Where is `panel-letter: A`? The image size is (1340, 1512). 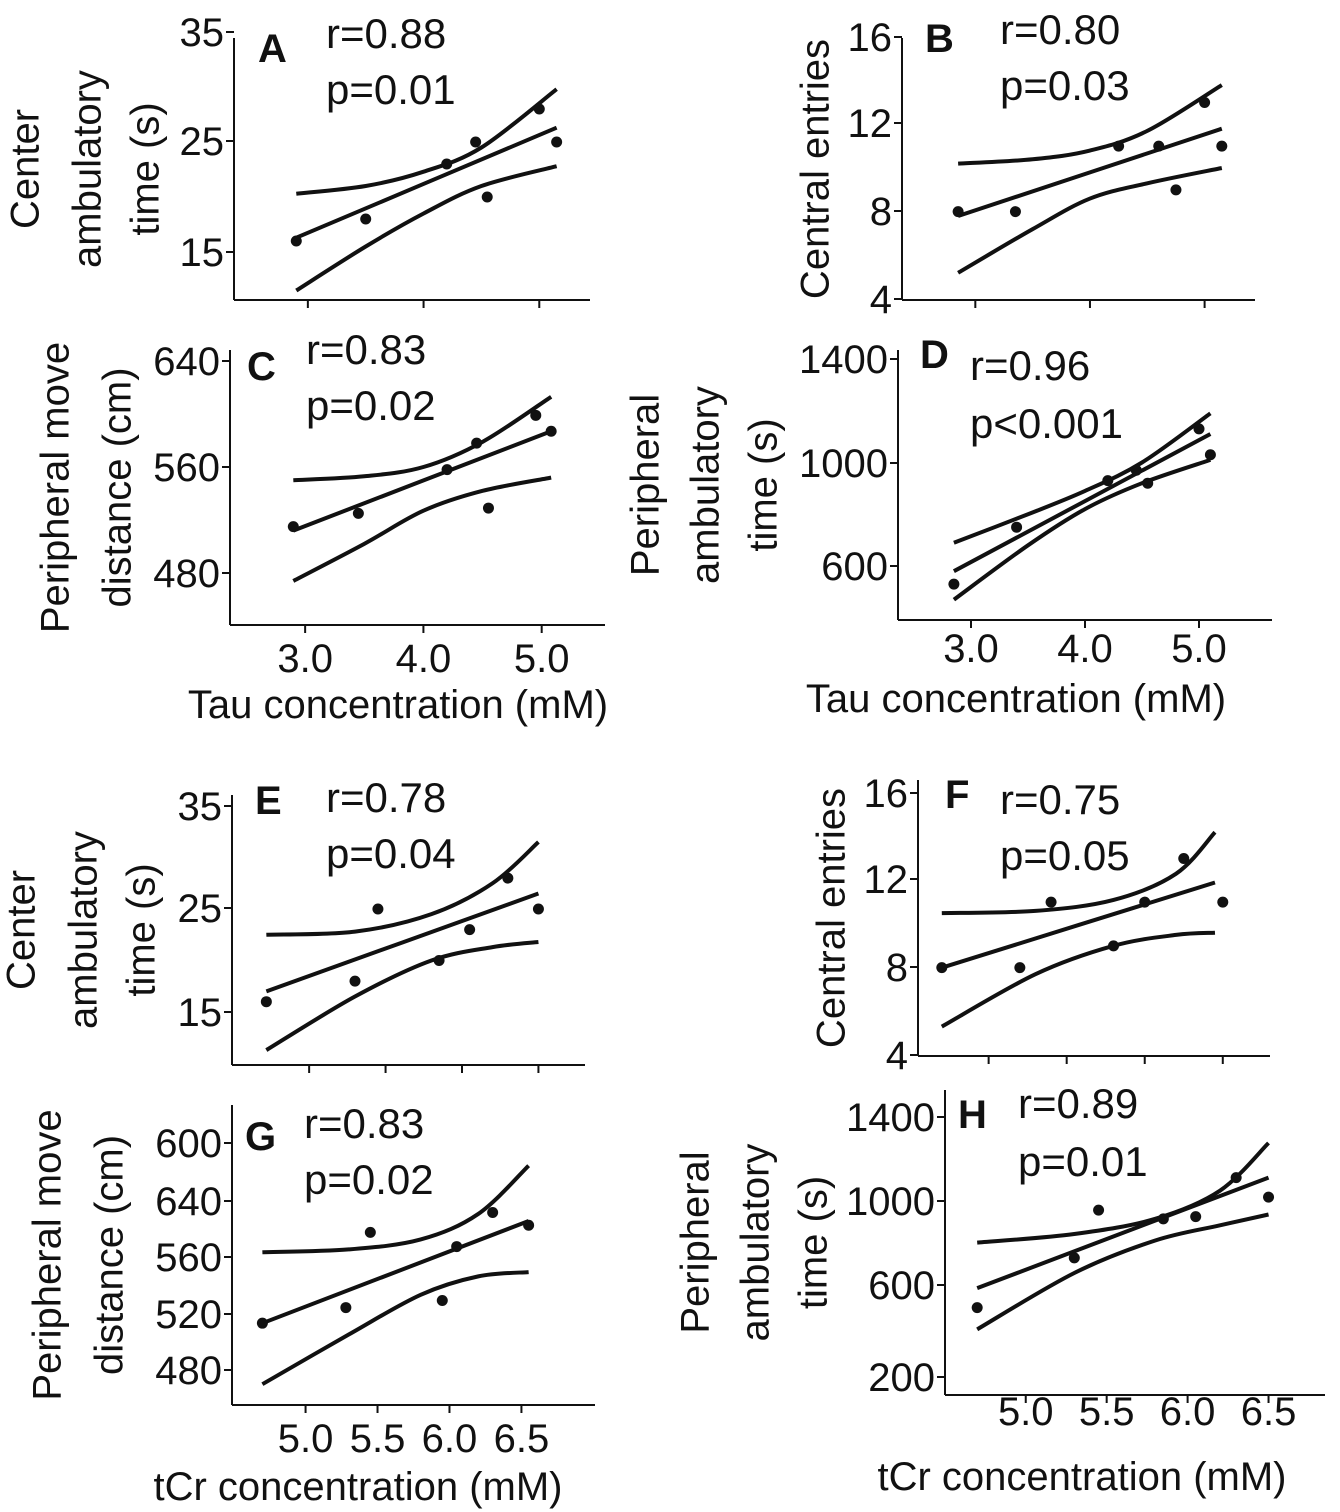
panel-letter: A is located at coordinates (272, 49).